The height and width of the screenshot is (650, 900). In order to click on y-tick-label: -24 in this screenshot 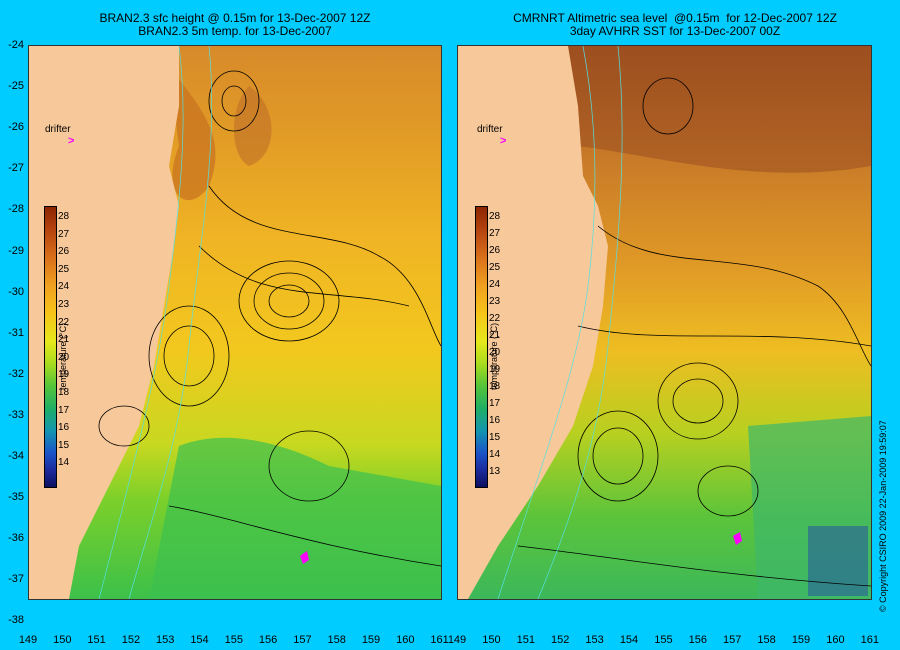, I will do `click(16, 45)`.